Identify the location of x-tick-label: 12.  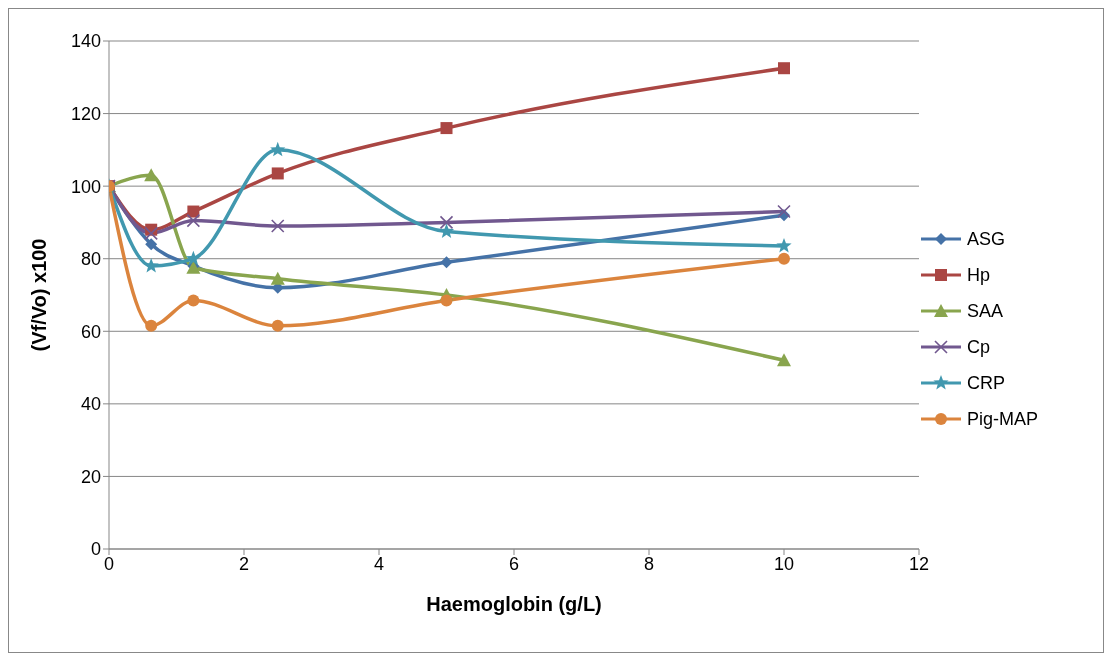
(919, 563).